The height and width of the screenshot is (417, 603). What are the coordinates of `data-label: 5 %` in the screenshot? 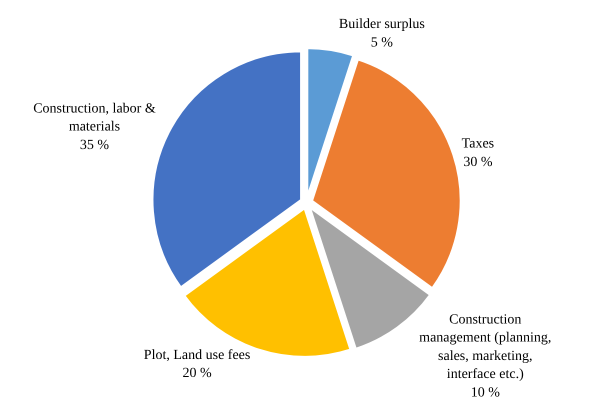 It's located at (382, 42).